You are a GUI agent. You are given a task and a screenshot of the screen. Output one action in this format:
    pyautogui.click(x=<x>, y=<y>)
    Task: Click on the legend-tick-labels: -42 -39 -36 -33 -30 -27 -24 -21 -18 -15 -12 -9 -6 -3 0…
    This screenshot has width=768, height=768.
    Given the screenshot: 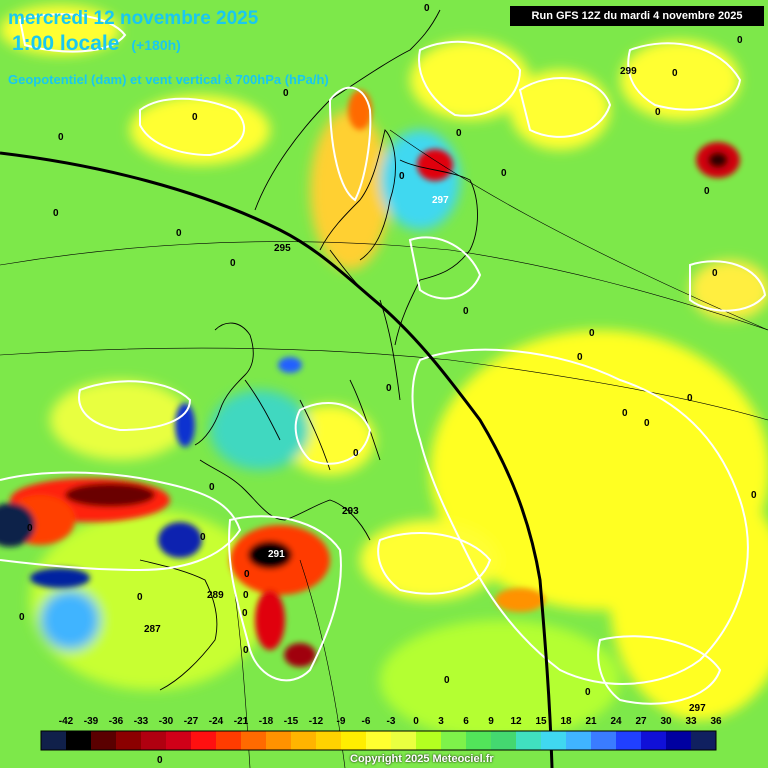 What is the action you would take?
    pyautogui.click(x=390, y=721)
    